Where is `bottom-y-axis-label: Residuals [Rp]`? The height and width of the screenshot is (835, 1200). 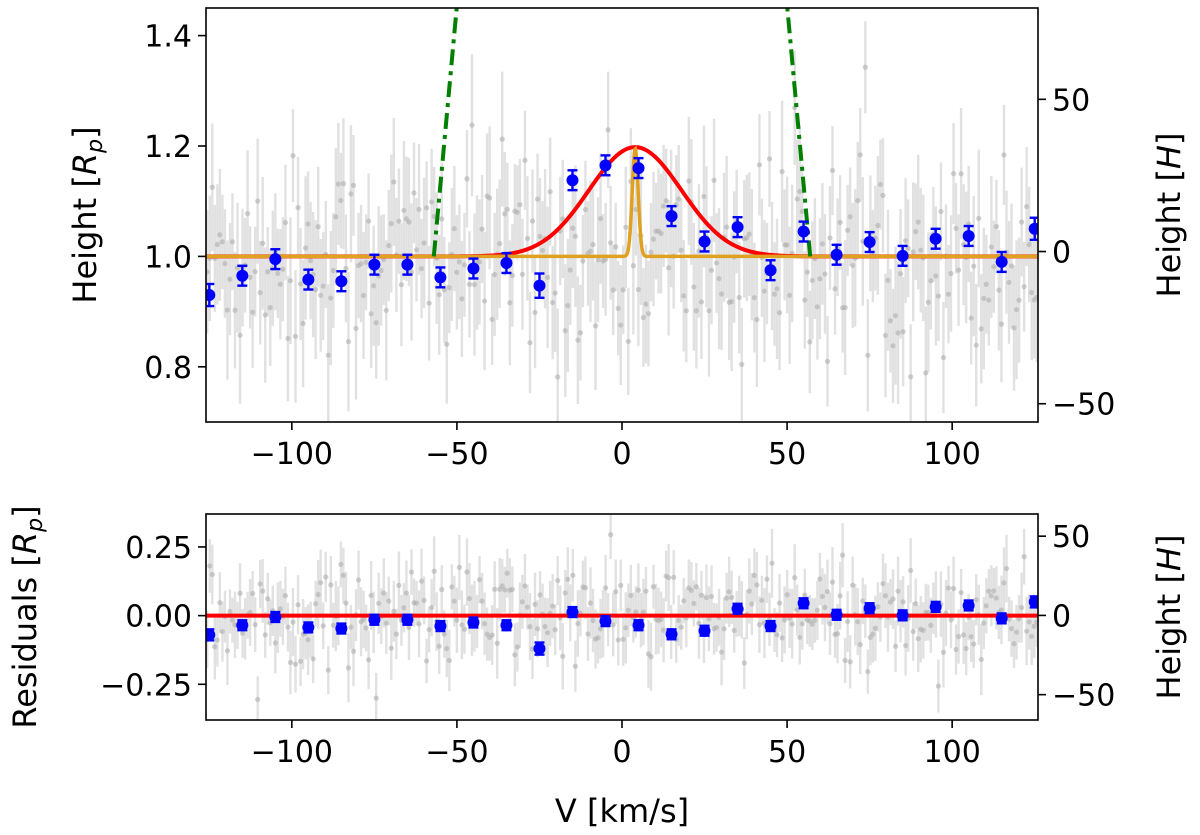 bottom-y-axis-label: Residuals [Rp] is located at coordinates (27, 616).